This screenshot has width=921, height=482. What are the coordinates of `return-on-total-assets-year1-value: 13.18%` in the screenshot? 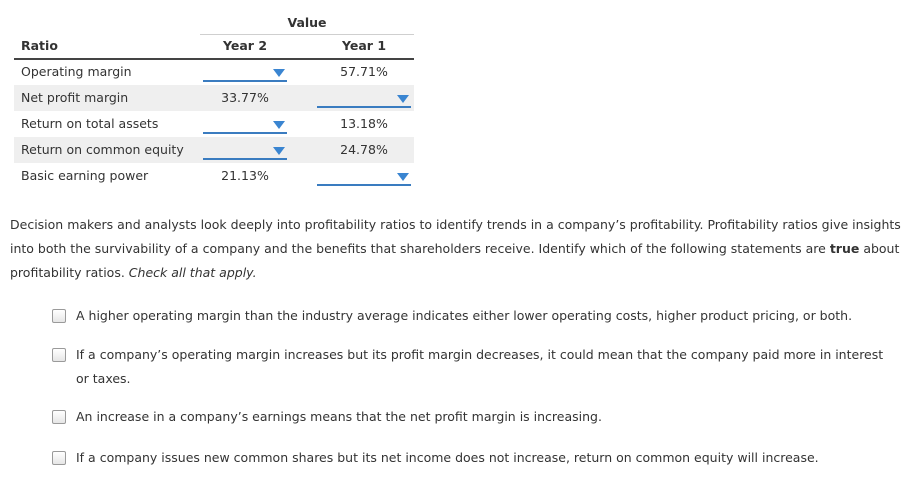 It's located at (364, 123).